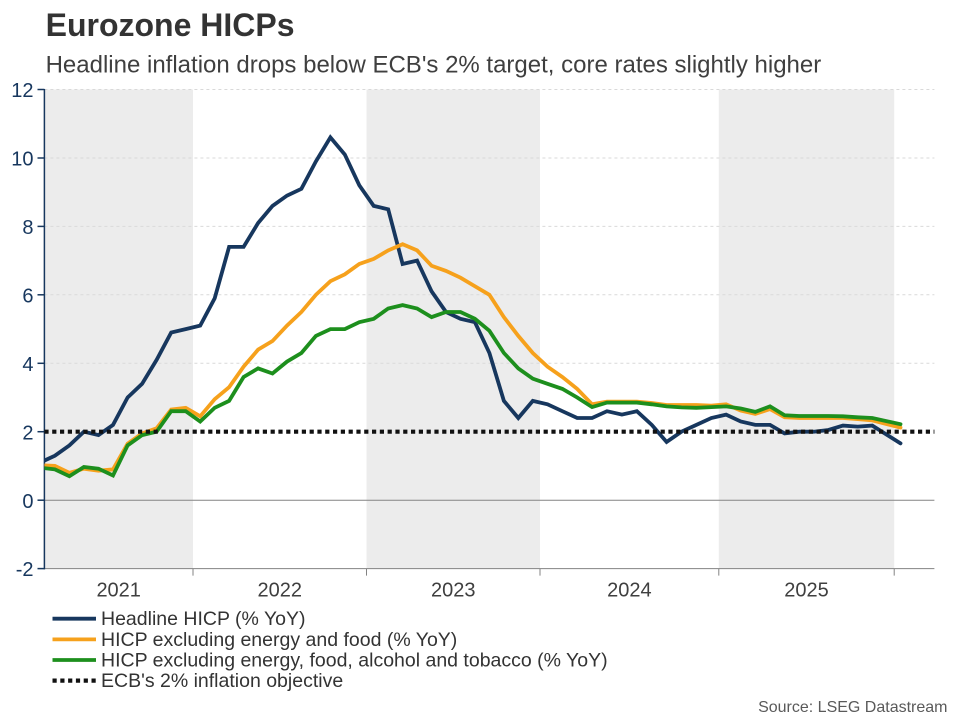  I want to click on svg-text: 2021, so click(118, 591).